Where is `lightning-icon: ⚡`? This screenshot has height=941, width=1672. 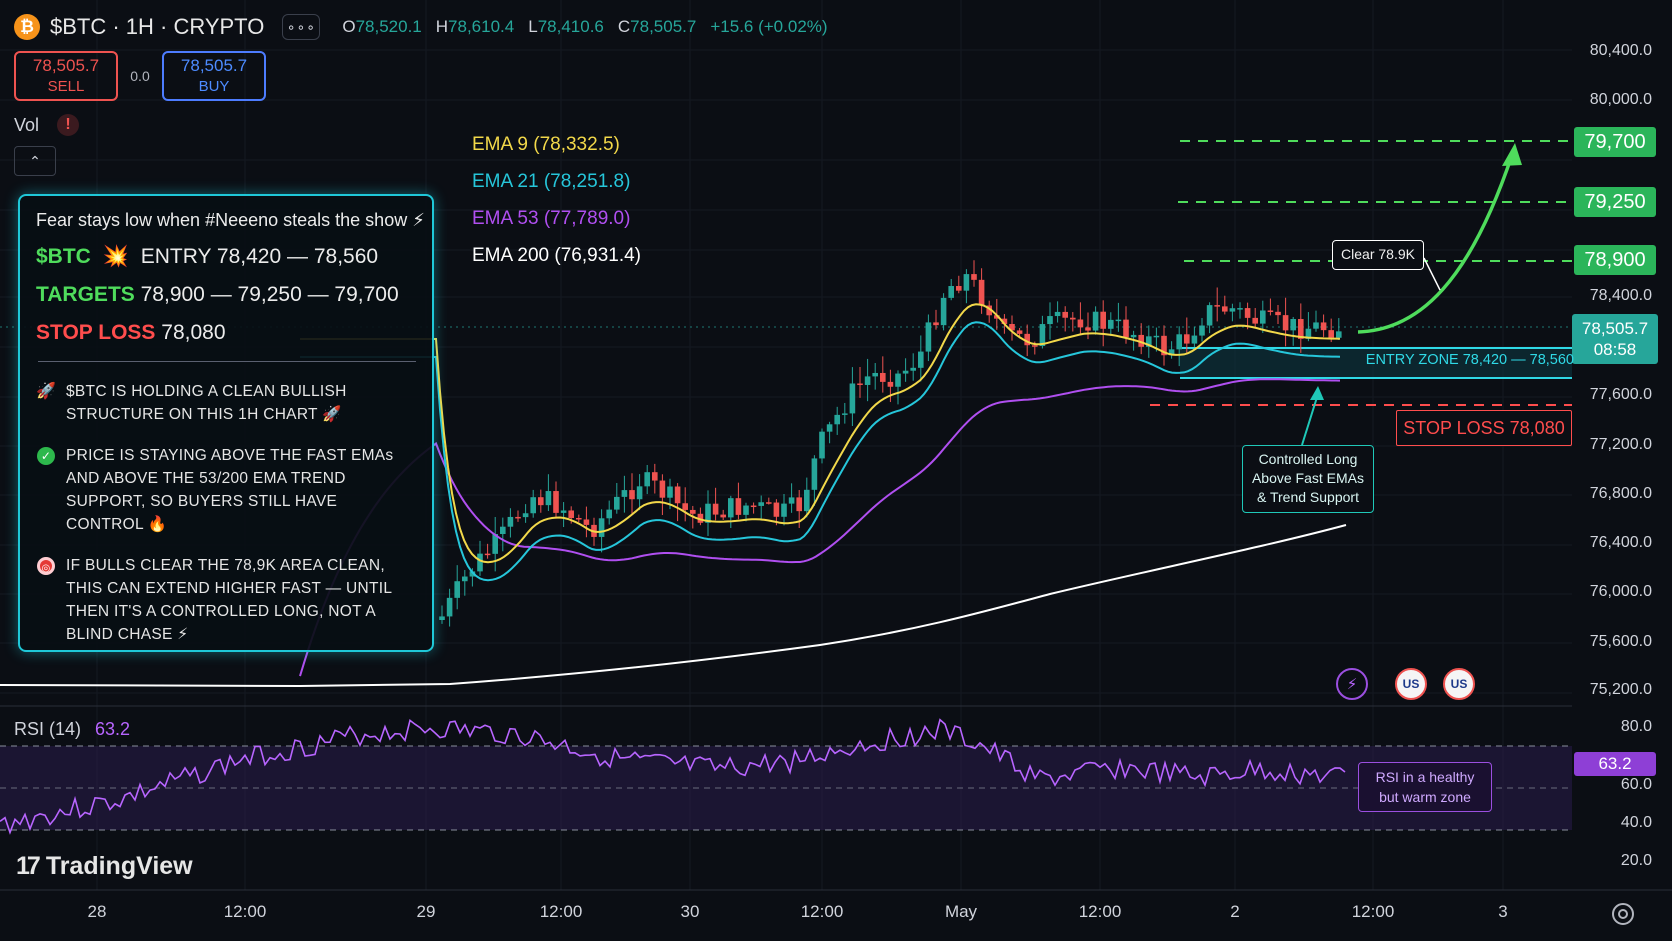 lightning-icon: ⚡ is located at coordinates (1352, 684).